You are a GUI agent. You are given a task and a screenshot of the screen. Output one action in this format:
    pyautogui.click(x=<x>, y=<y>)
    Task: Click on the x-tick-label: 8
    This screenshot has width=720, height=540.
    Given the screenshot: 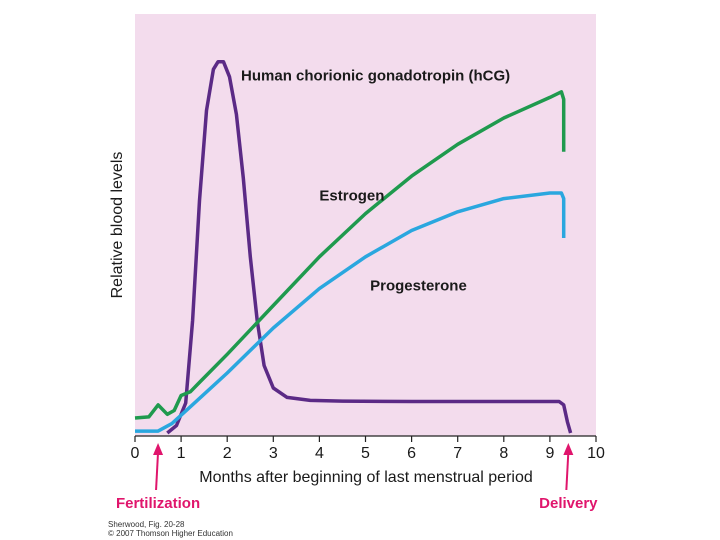 What is the action you would take?
    pyautogui.click(x=503, y=453)
    